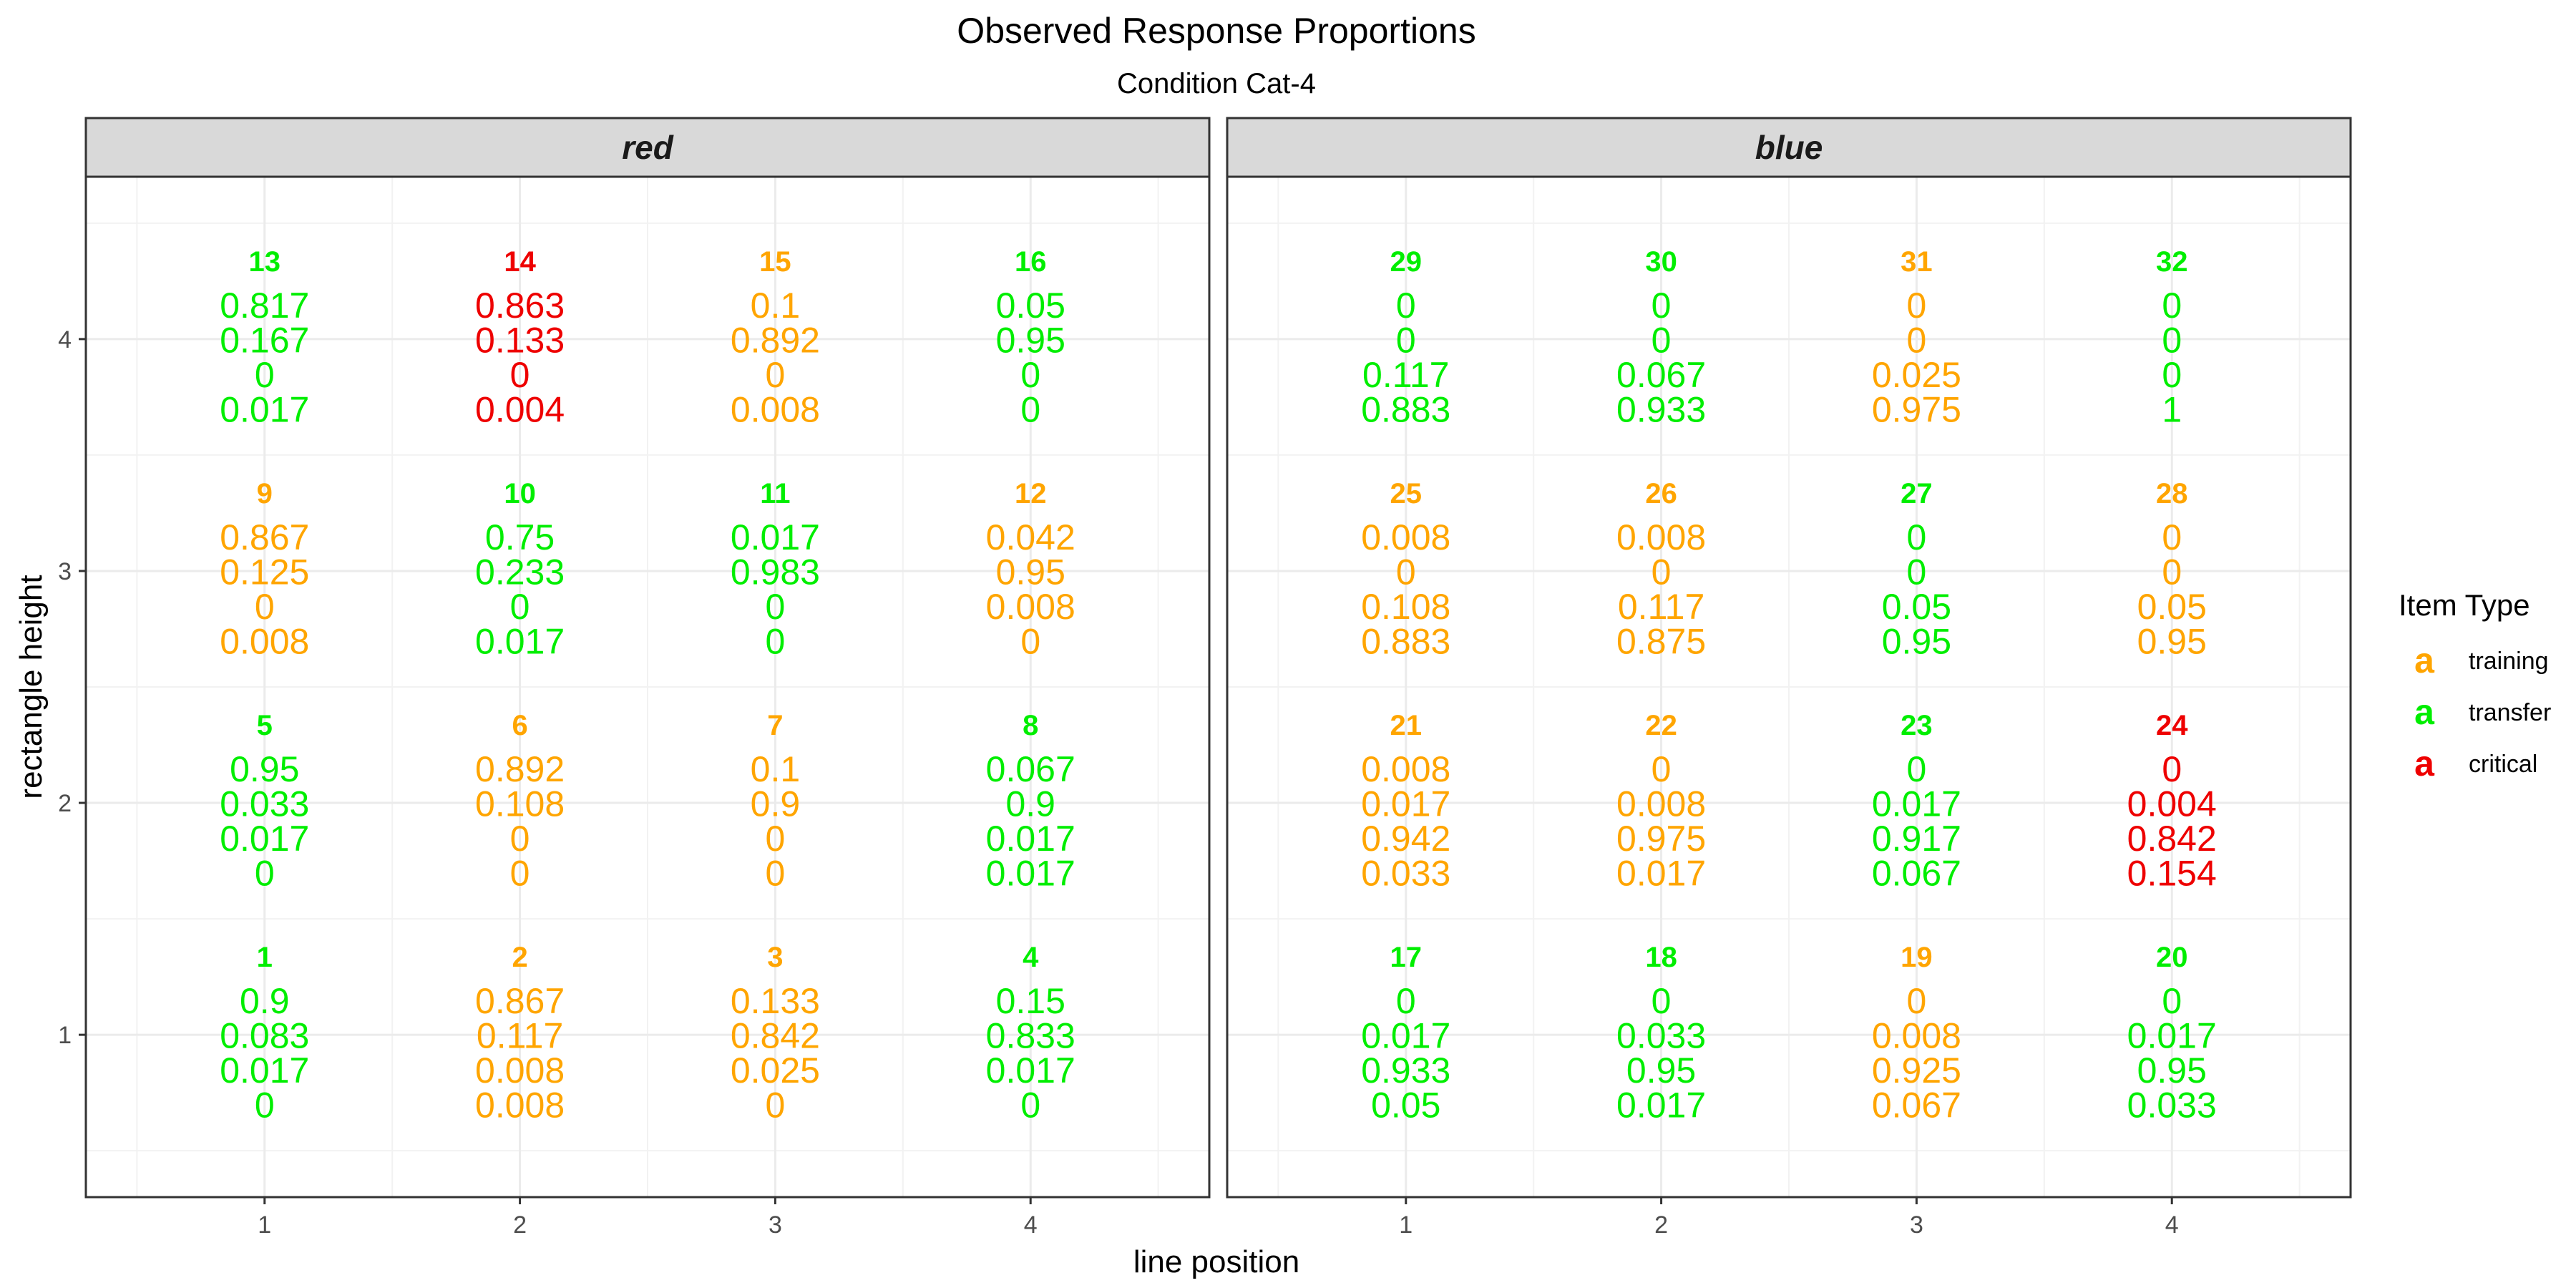 This screenshot has height=1288, width=2576. Describe the element at coordinates (1916, 375) in the screenshot. I see `proportion-value: 0.025` at that location.